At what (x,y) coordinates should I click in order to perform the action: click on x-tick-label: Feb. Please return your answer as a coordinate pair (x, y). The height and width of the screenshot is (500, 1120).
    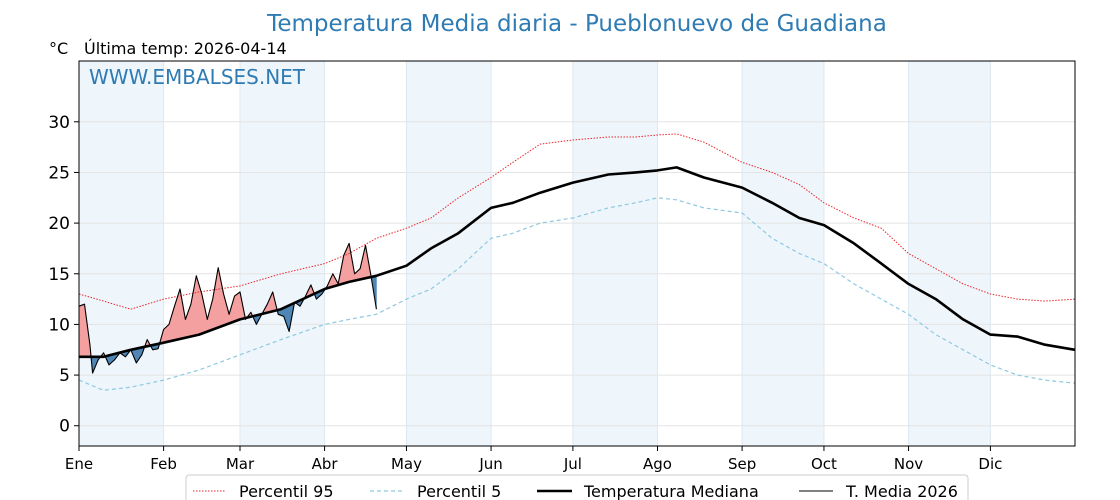
    Looking at the image, I should click on (163, 464).